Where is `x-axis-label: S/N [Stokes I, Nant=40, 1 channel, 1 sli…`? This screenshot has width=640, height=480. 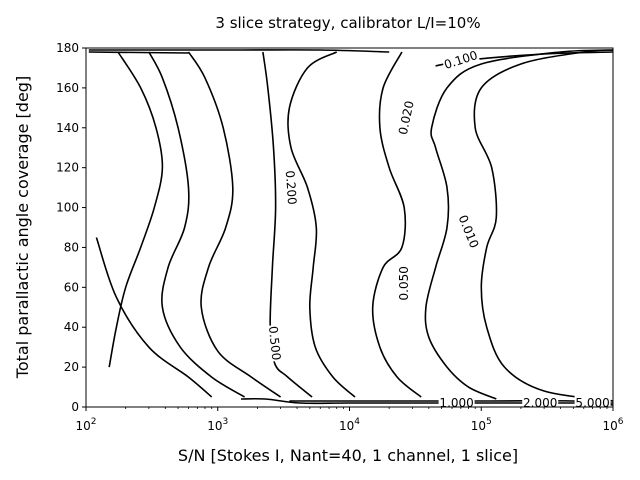
x-axis-label: S/N [Stokes I, Nant=40, 1 channel, 1 sli… is located at coordinates (348, 455).